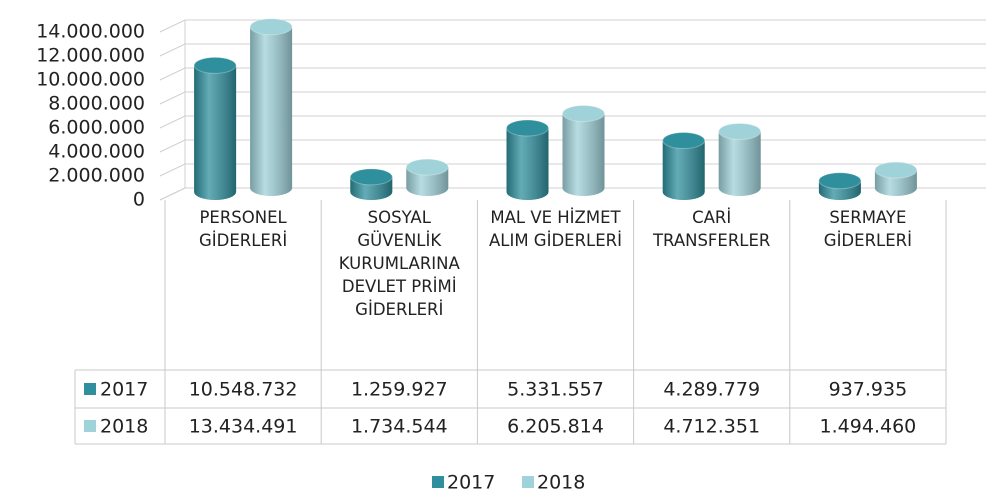  What do you see at coordinates (96, 128) in the screenshot?
I see `y-tick-label: 6.000.000` at bounding box center [96, 128].